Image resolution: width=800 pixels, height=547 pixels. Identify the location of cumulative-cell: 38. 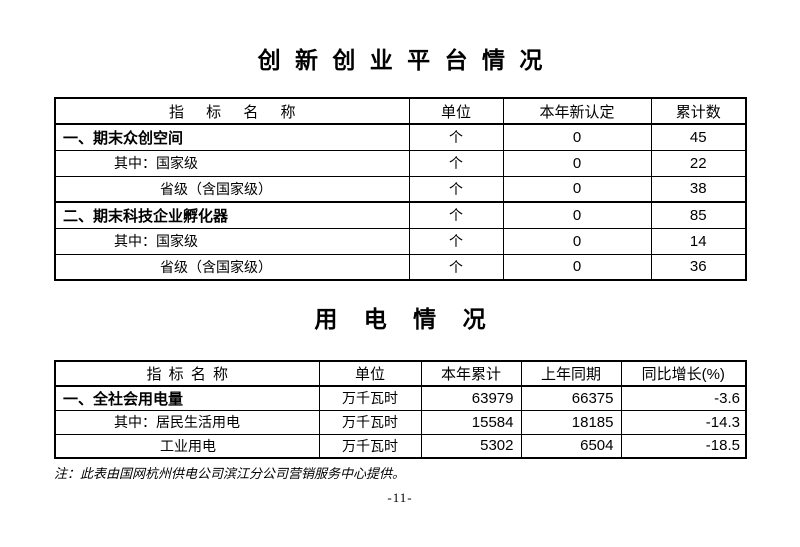
(698, 189).